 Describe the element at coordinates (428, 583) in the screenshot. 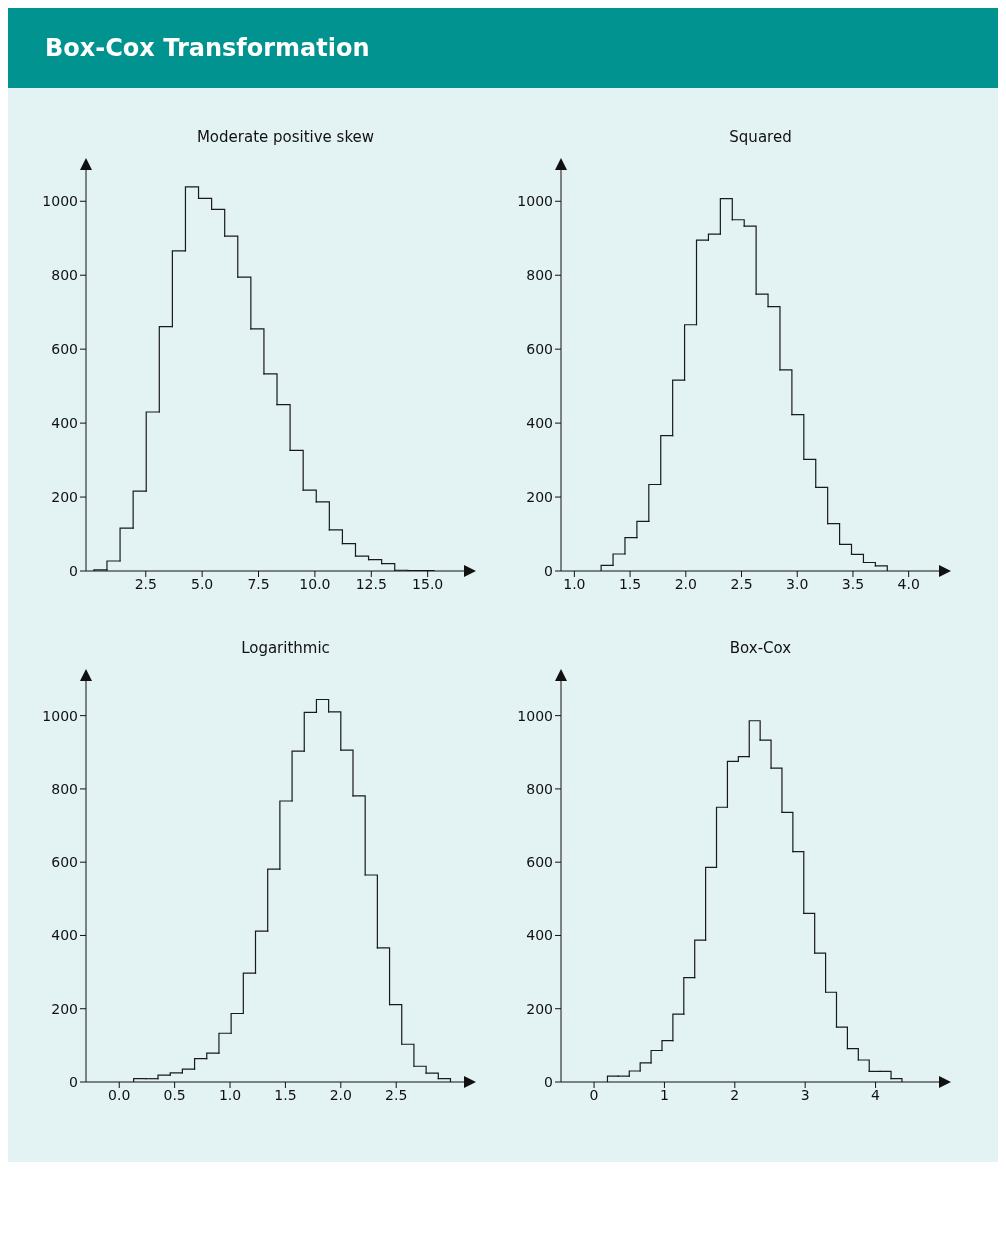

I see `x-tick-label: 15.0` at that location.